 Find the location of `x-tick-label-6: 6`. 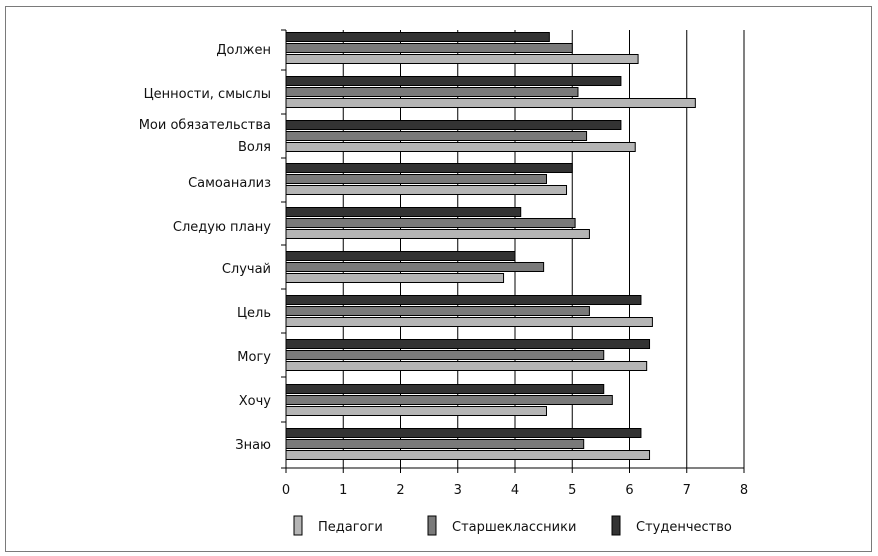

x-tick-label-6: 6 is located at coordinates (629, 490).